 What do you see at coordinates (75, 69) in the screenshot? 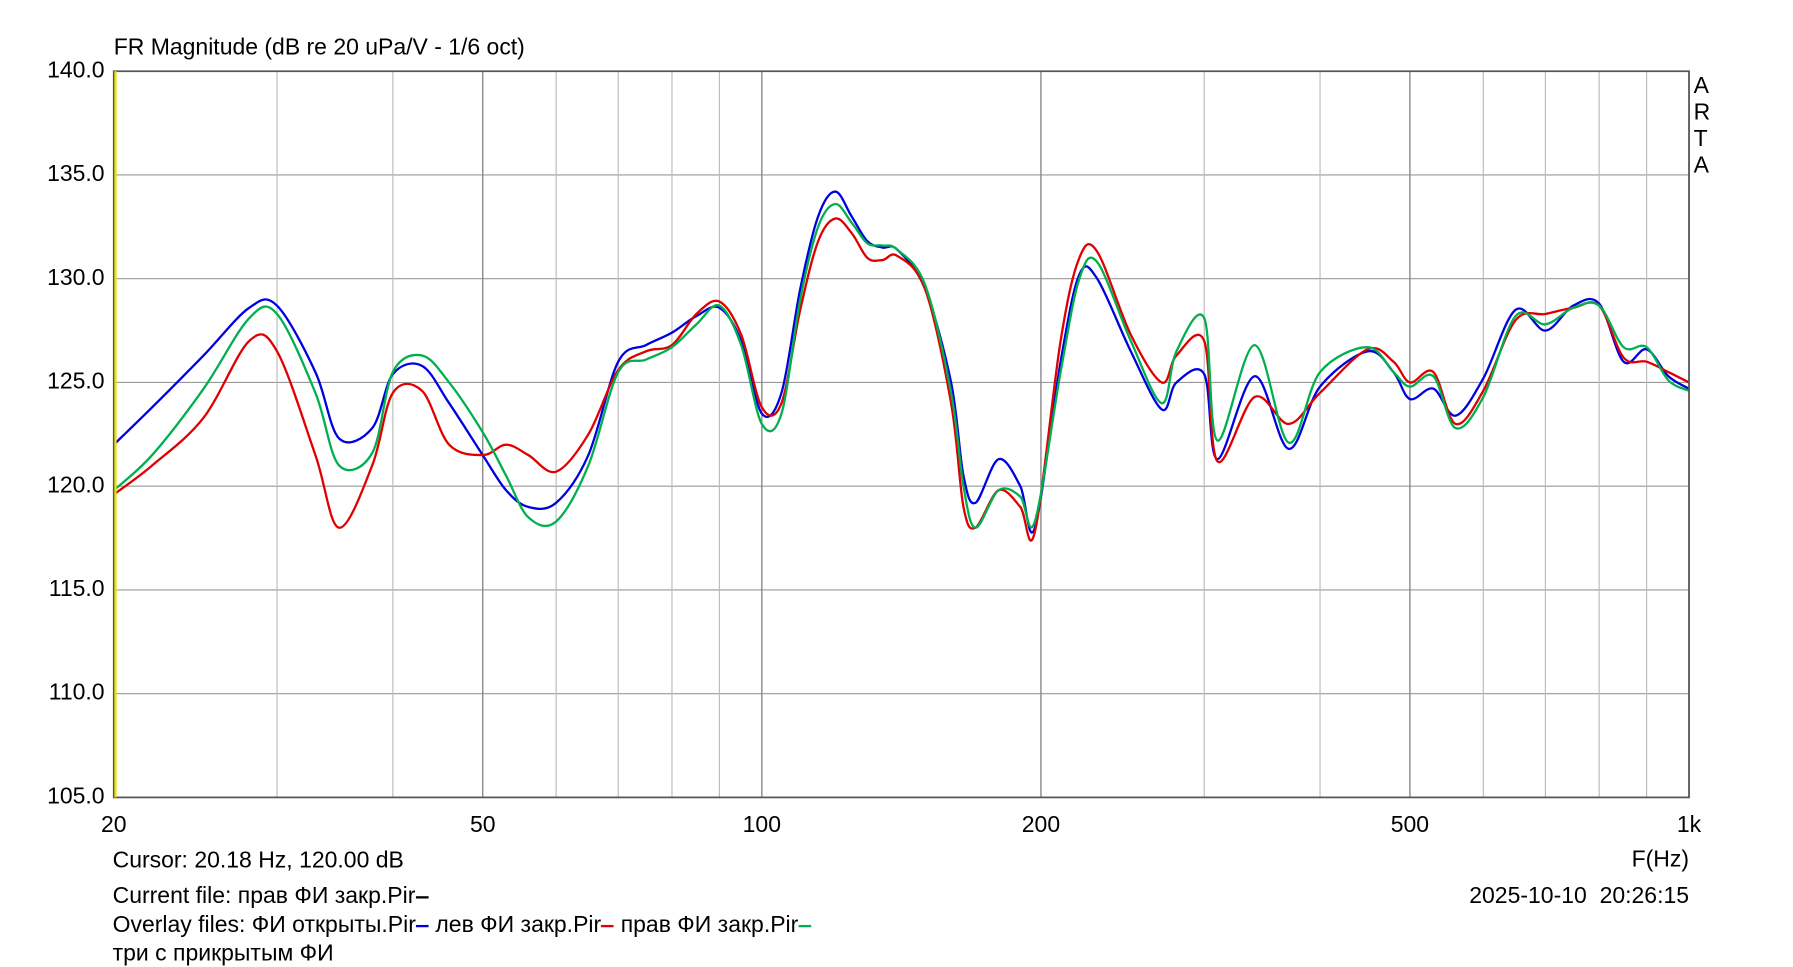
I see `y-tick-label: 140.0` at bounding box center [75, 69].